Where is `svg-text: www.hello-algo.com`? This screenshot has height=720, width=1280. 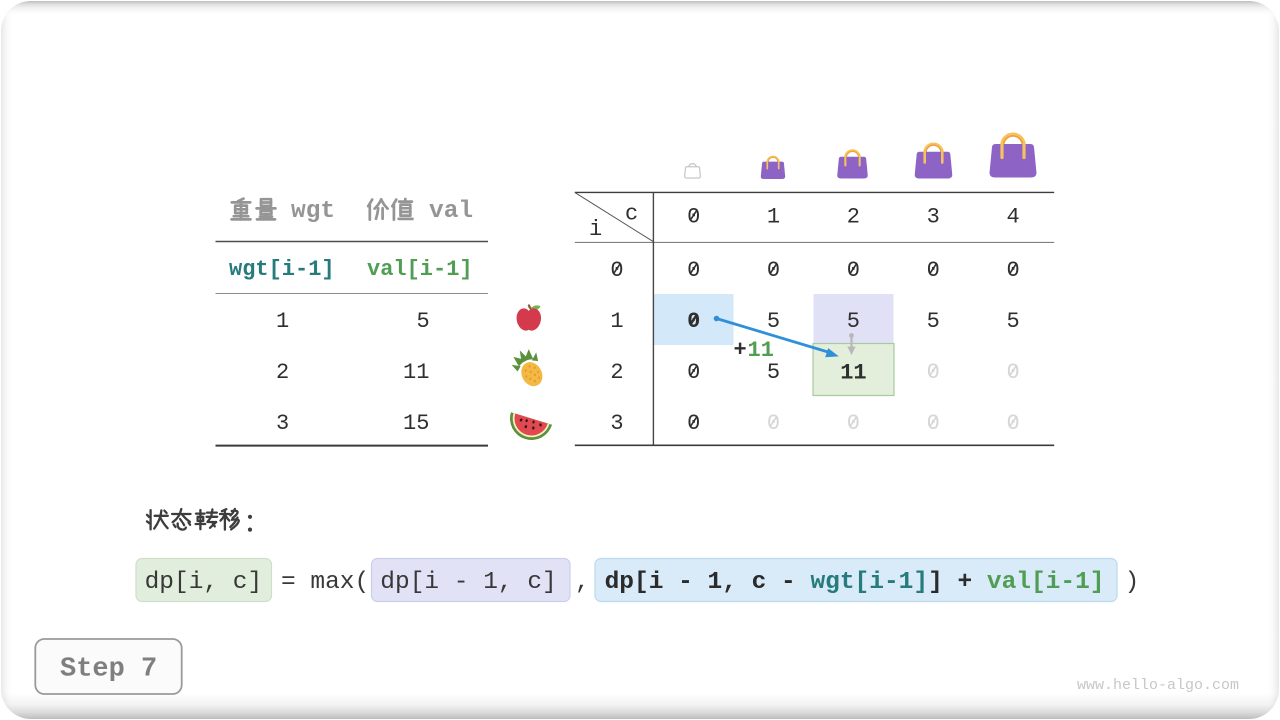 svg-text: www.hello-algo.com is located at coordinates (1158, 685).